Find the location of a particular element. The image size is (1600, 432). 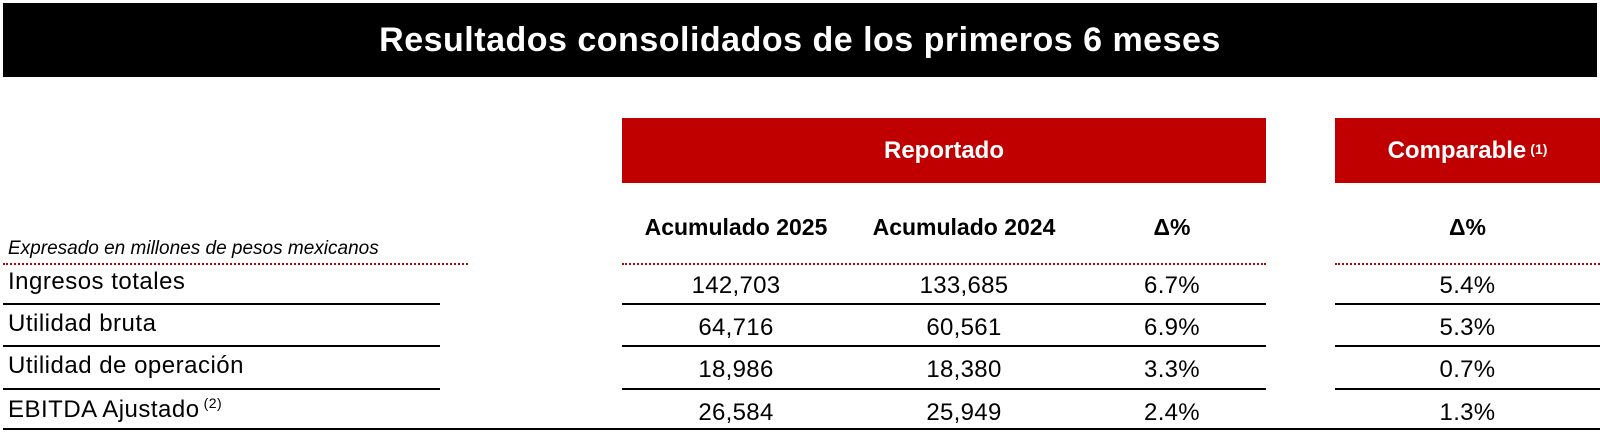

row-label-ebitda-ajustado: EBITDA Ajustado (2) is located at coordinates (115, 409).